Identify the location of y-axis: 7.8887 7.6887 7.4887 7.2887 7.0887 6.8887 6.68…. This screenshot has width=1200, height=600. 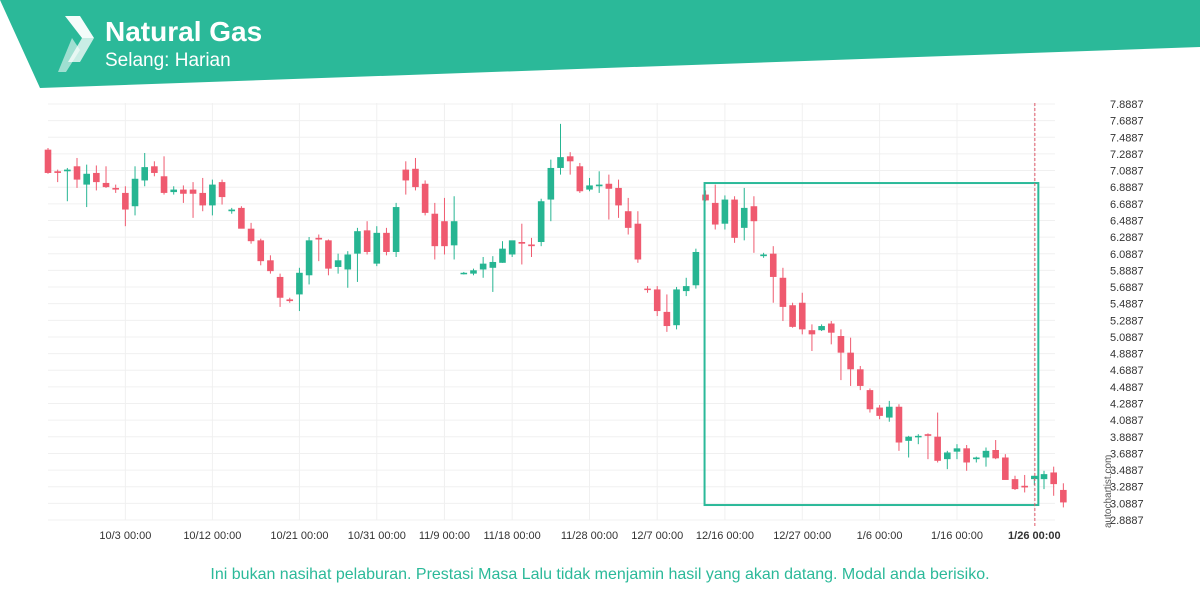
(1127, 313).